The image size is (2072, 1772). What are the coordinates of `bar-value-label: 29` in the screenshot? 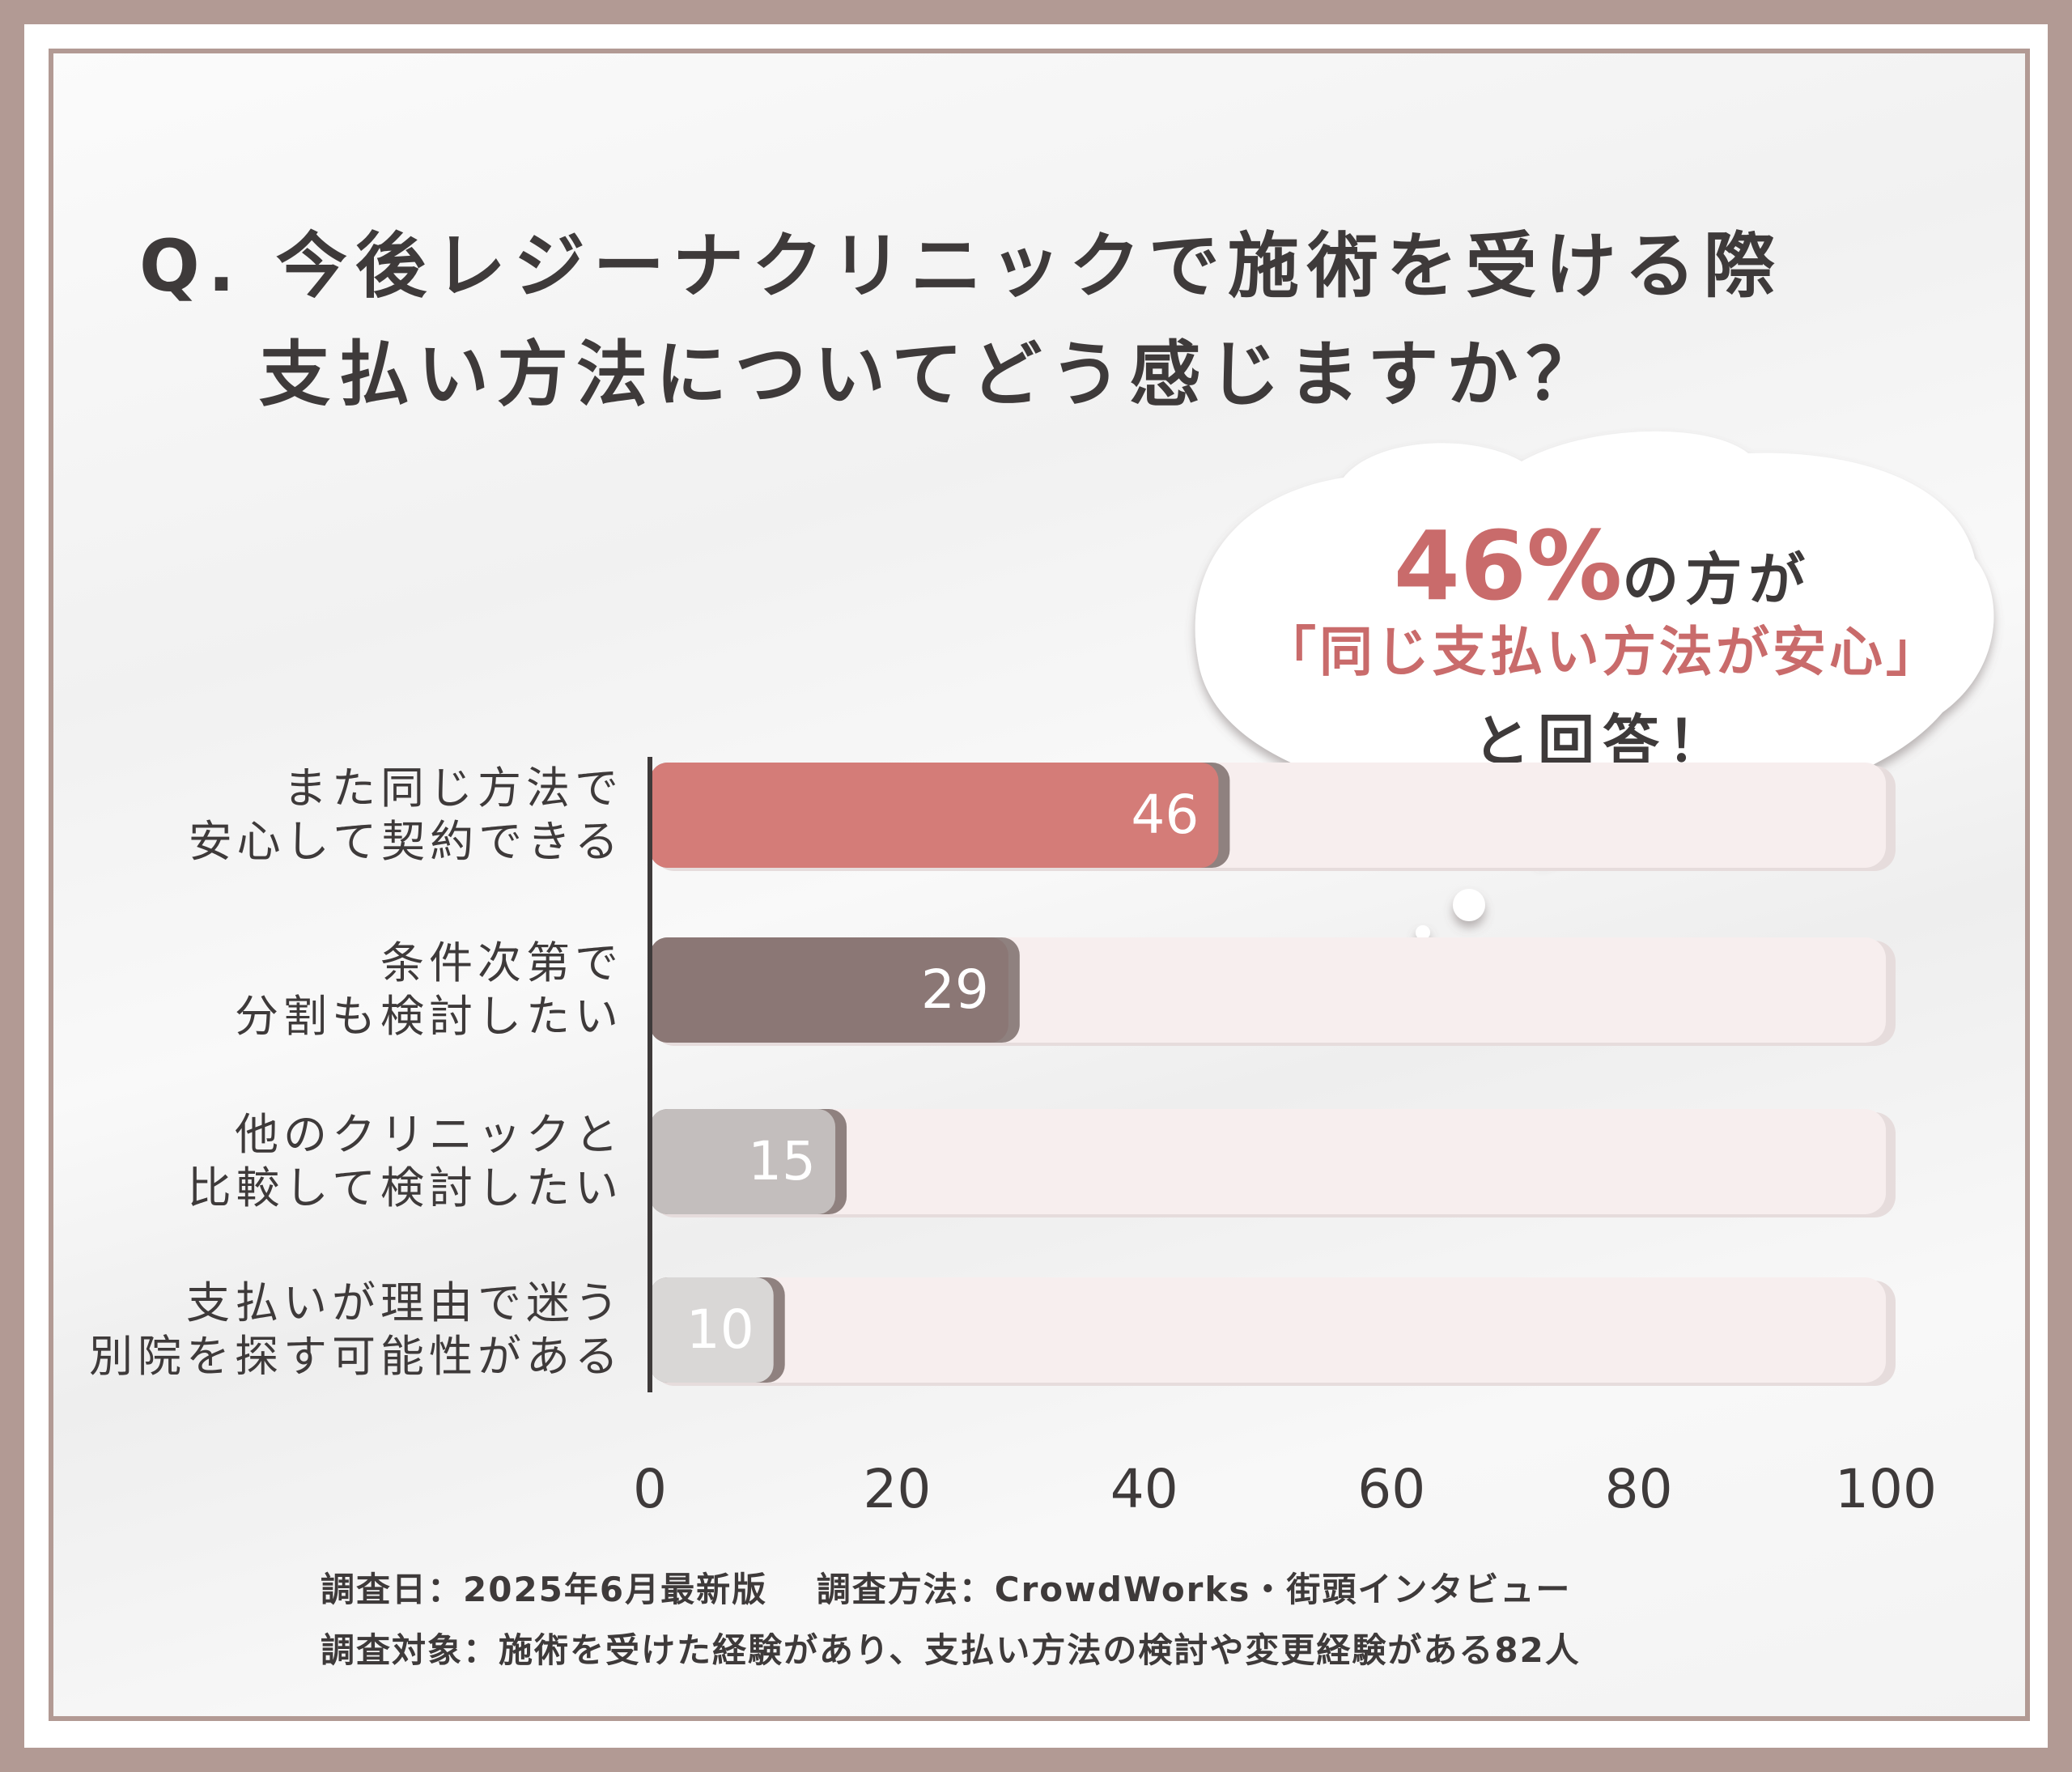 It's located at (955, 990).